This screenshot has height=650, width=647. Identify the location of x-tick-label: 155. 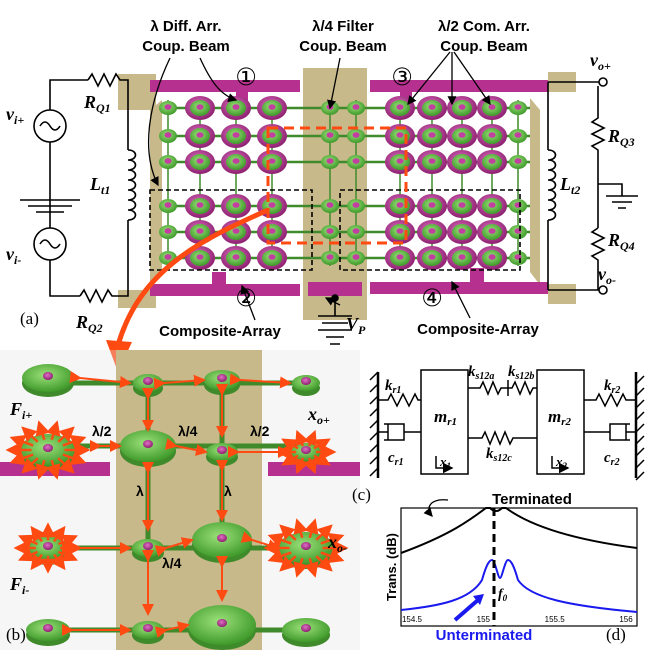
(484, 619).